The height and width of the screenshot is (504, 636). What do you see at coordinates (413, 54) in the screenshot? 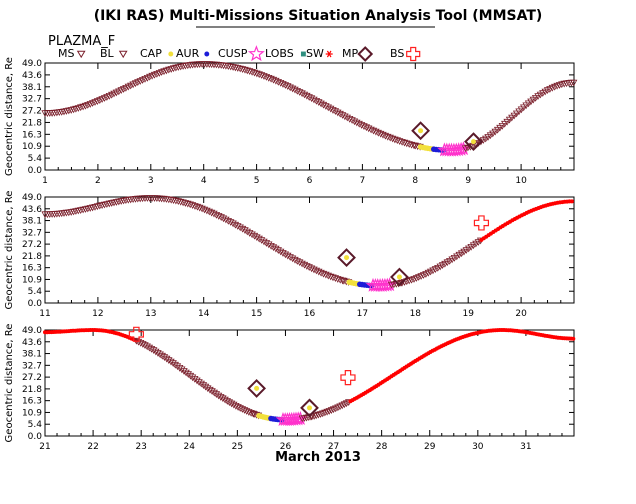
I see `cross-icon` at bounding box center [413, 54].